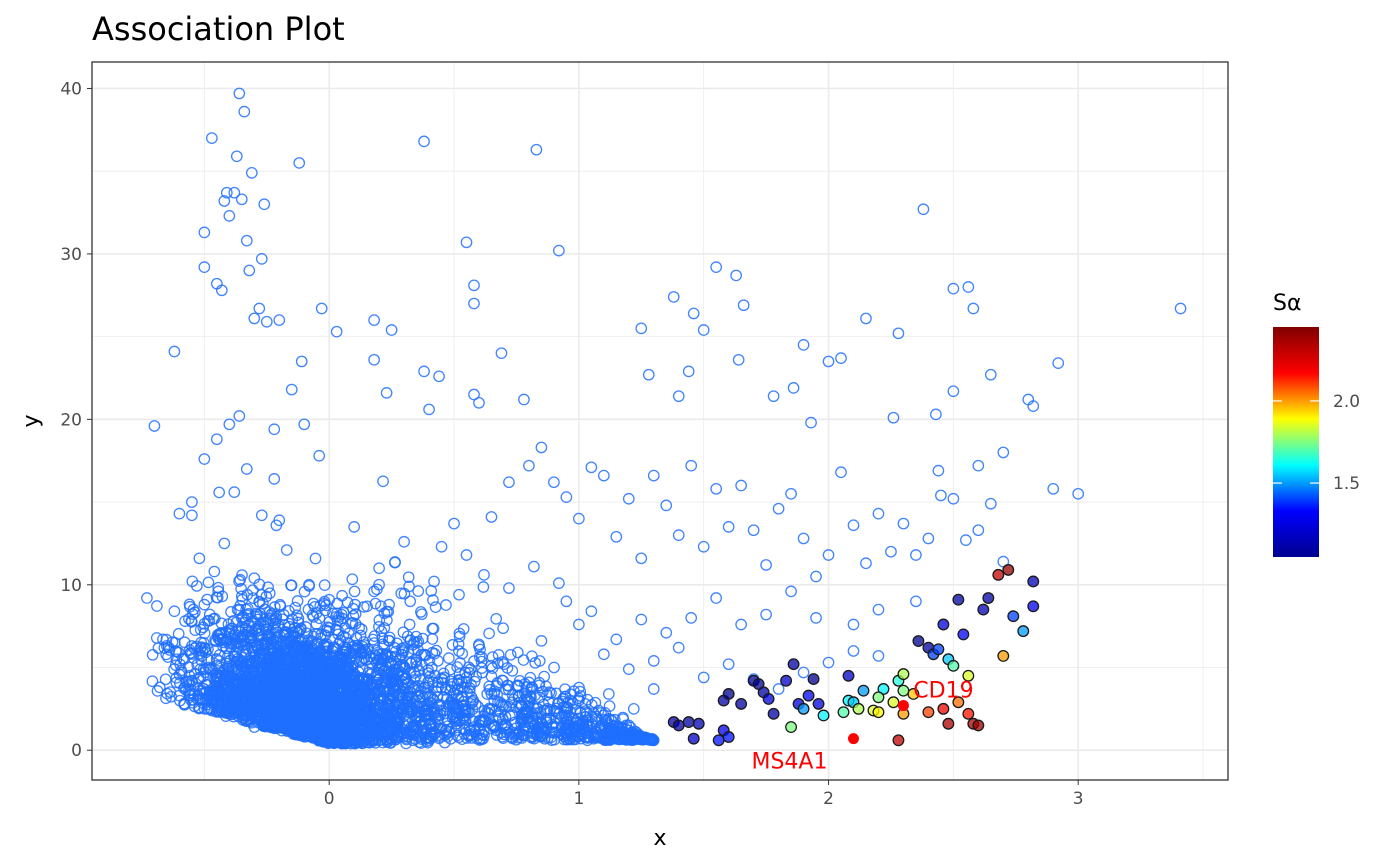 This screenshot has width=1400, height=865. I want to click on legend-title: Sα, so click(1287, 303).